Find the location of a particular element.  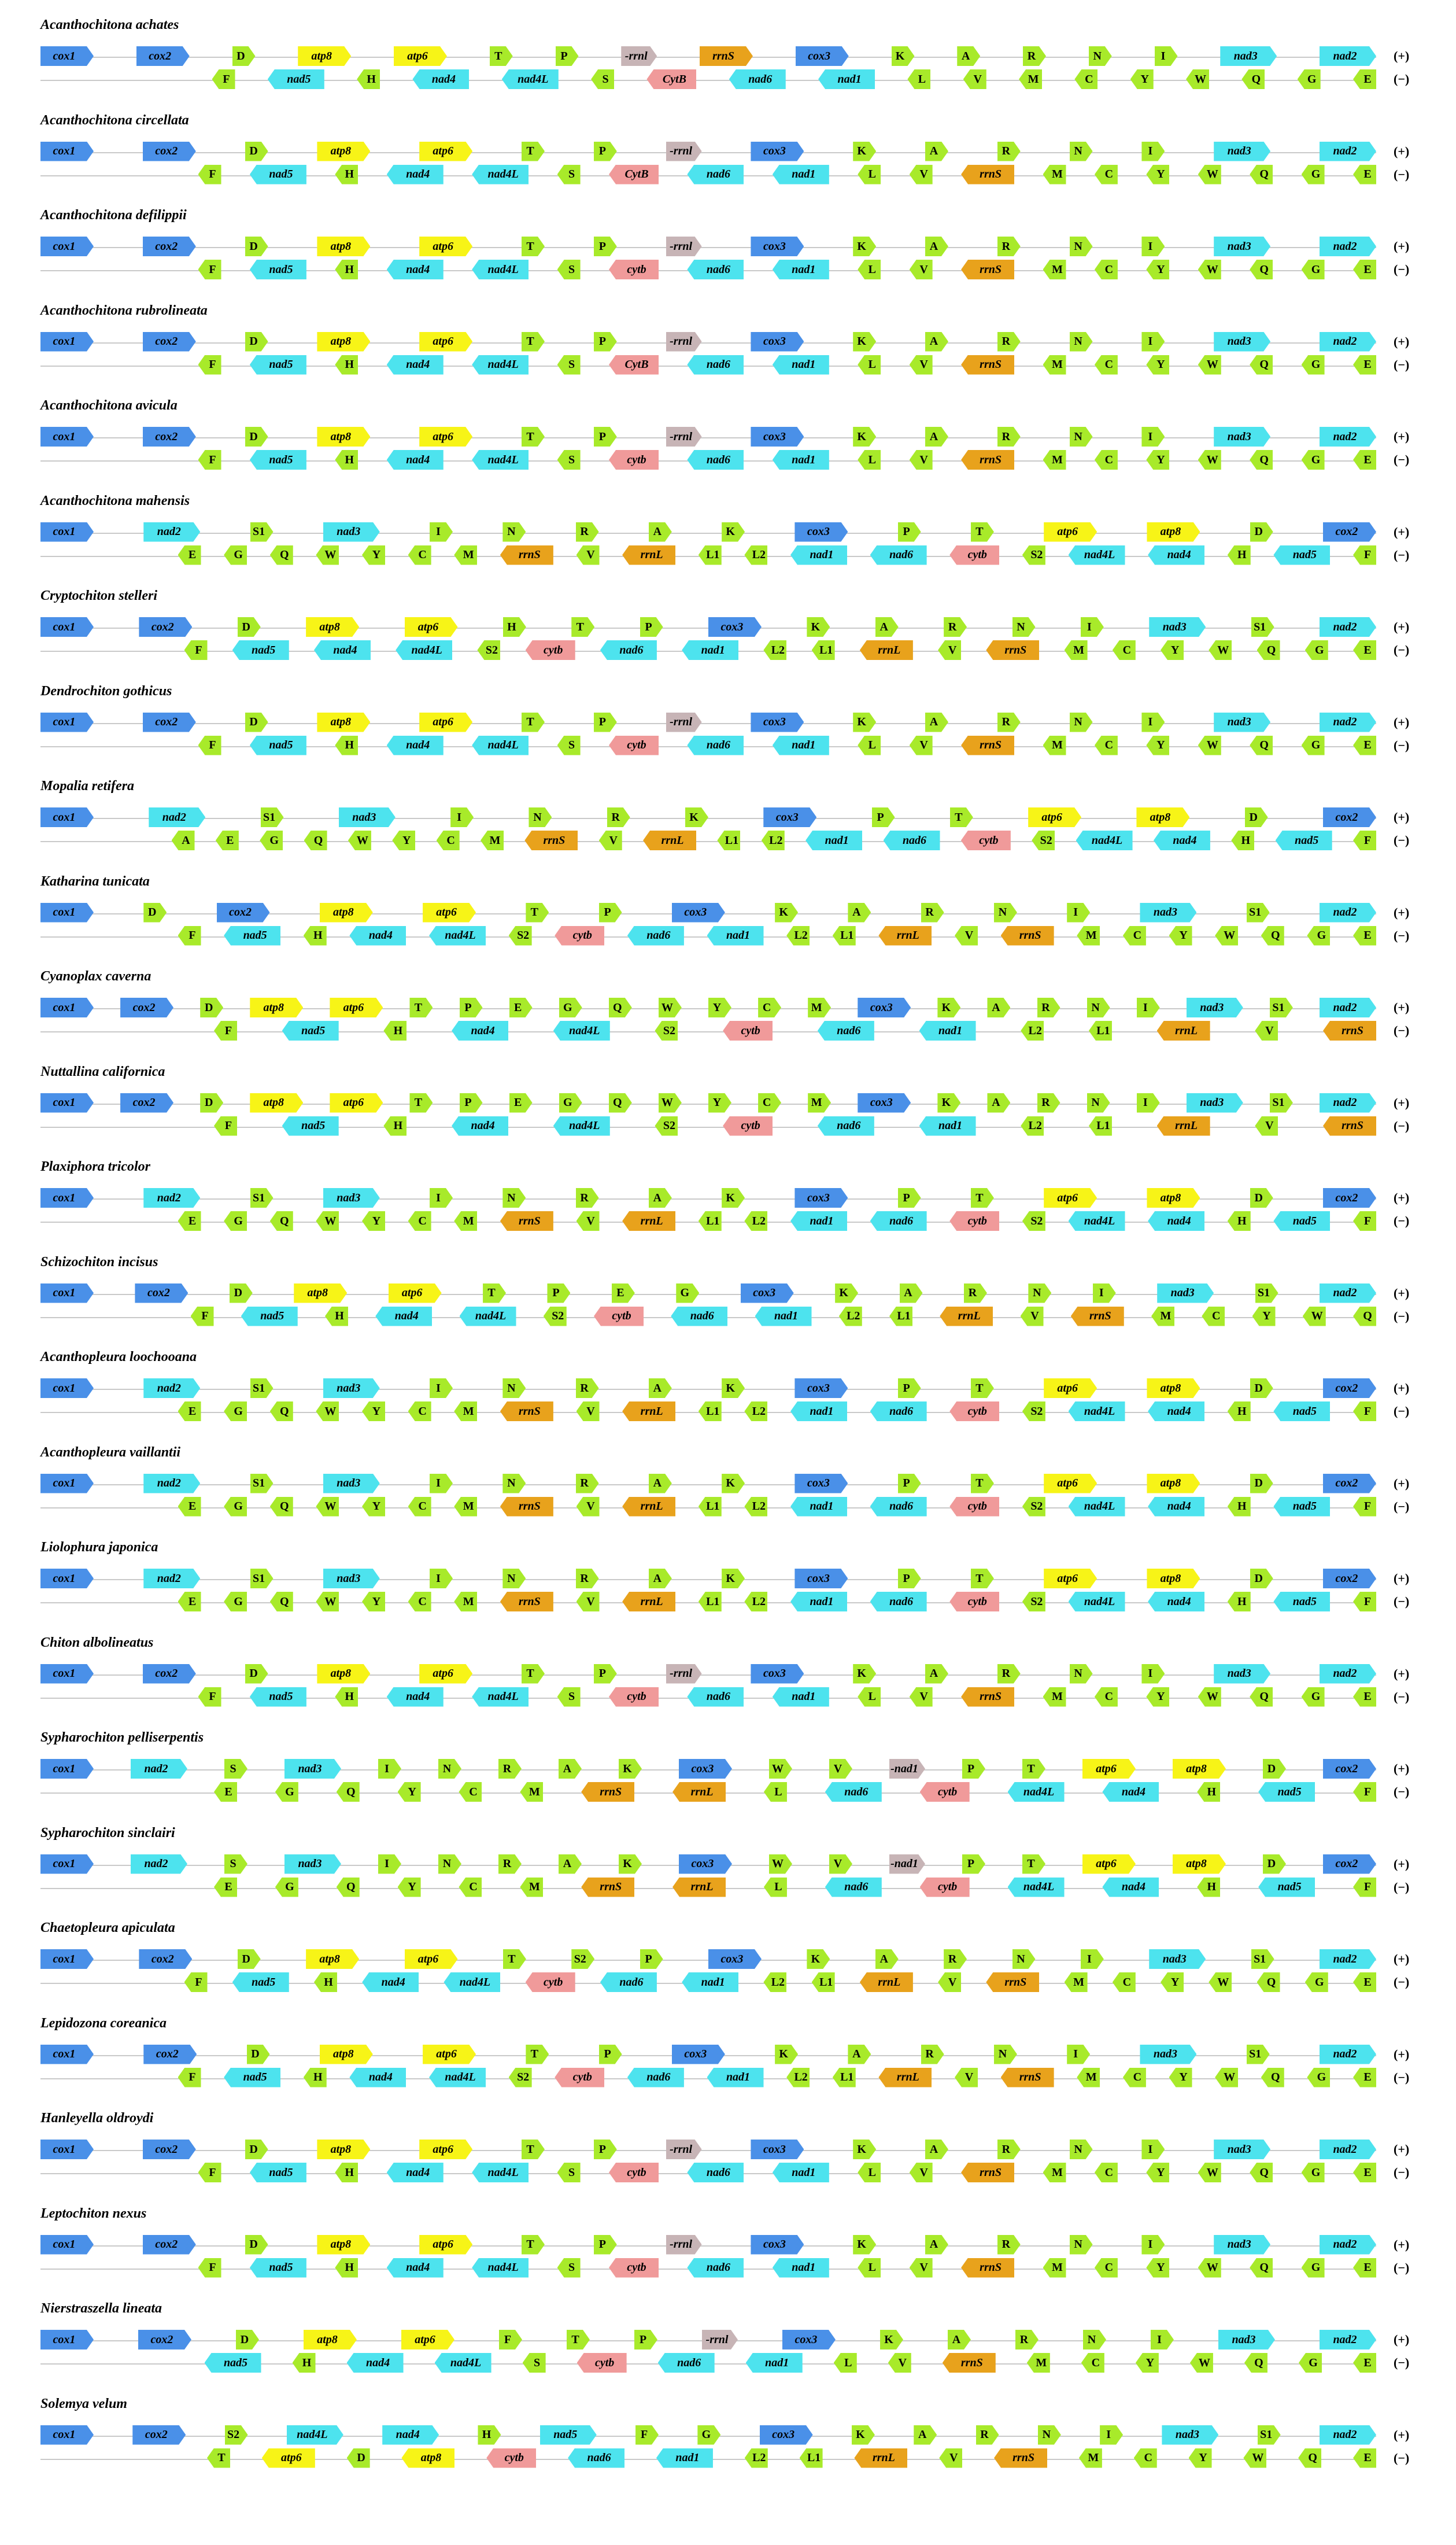

gene-label: S1 is located at coordinates (1260, 1958).